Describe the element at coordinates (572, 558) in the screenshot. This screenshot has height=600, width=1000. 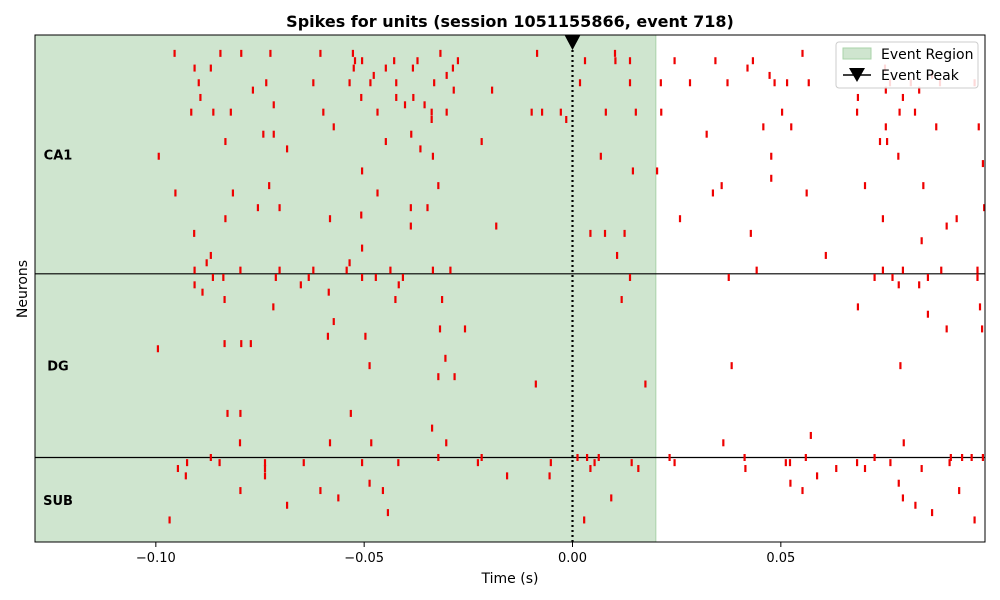
I see `x-tick-label: 0.00` at that location.